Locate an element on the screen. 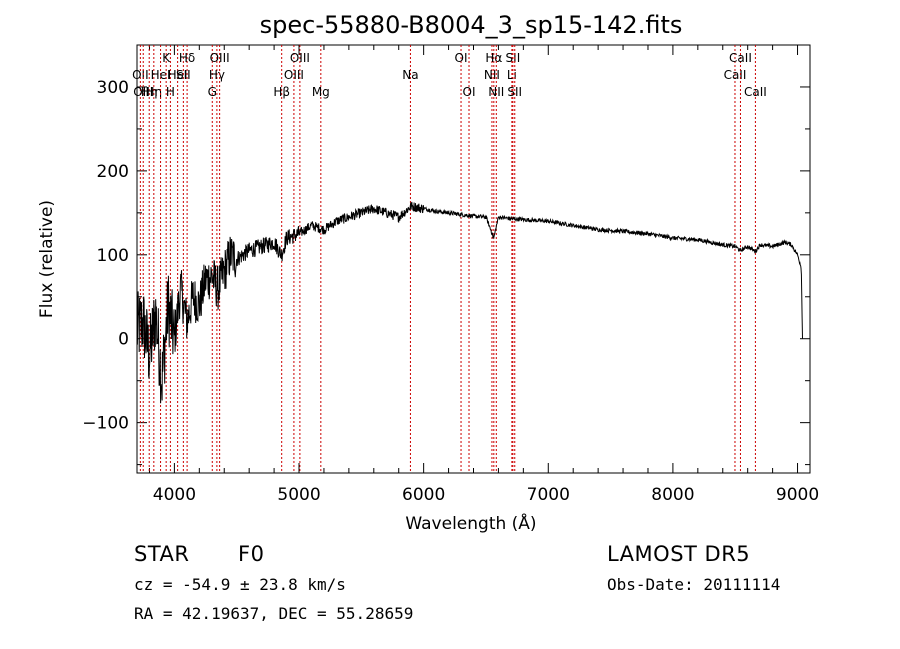 This screenshot has width=900, height=649. x-tick-label: 8000 is located at coordinates (672, 495).